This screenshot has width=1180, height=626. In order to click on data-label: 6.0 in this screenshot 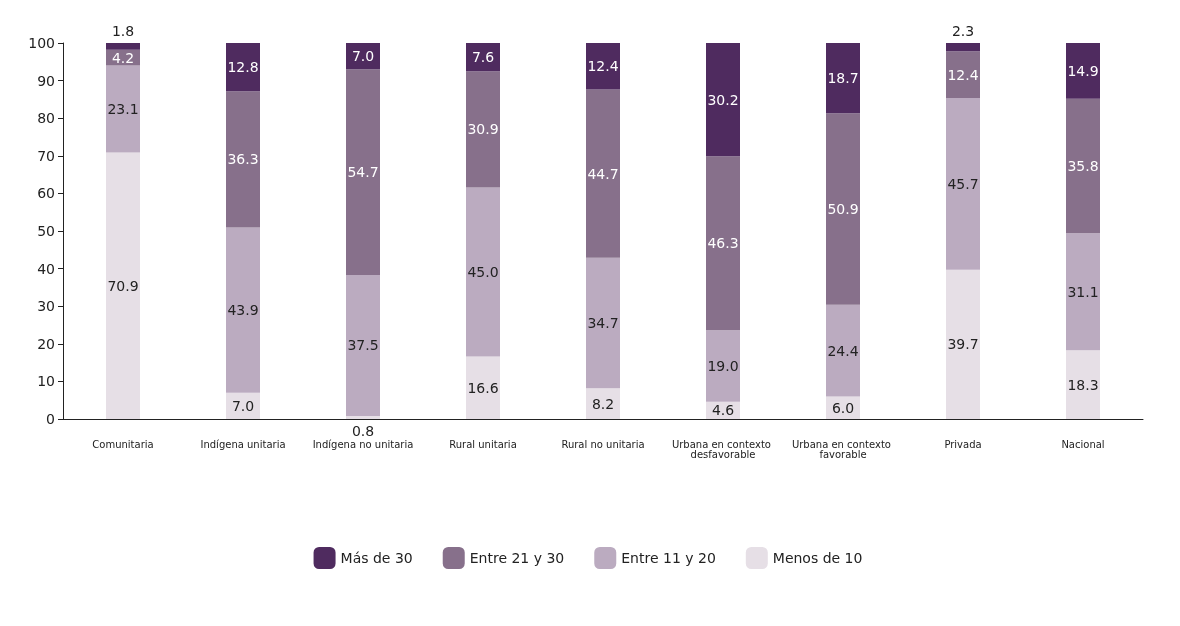, I will do `click(843, 407)`.